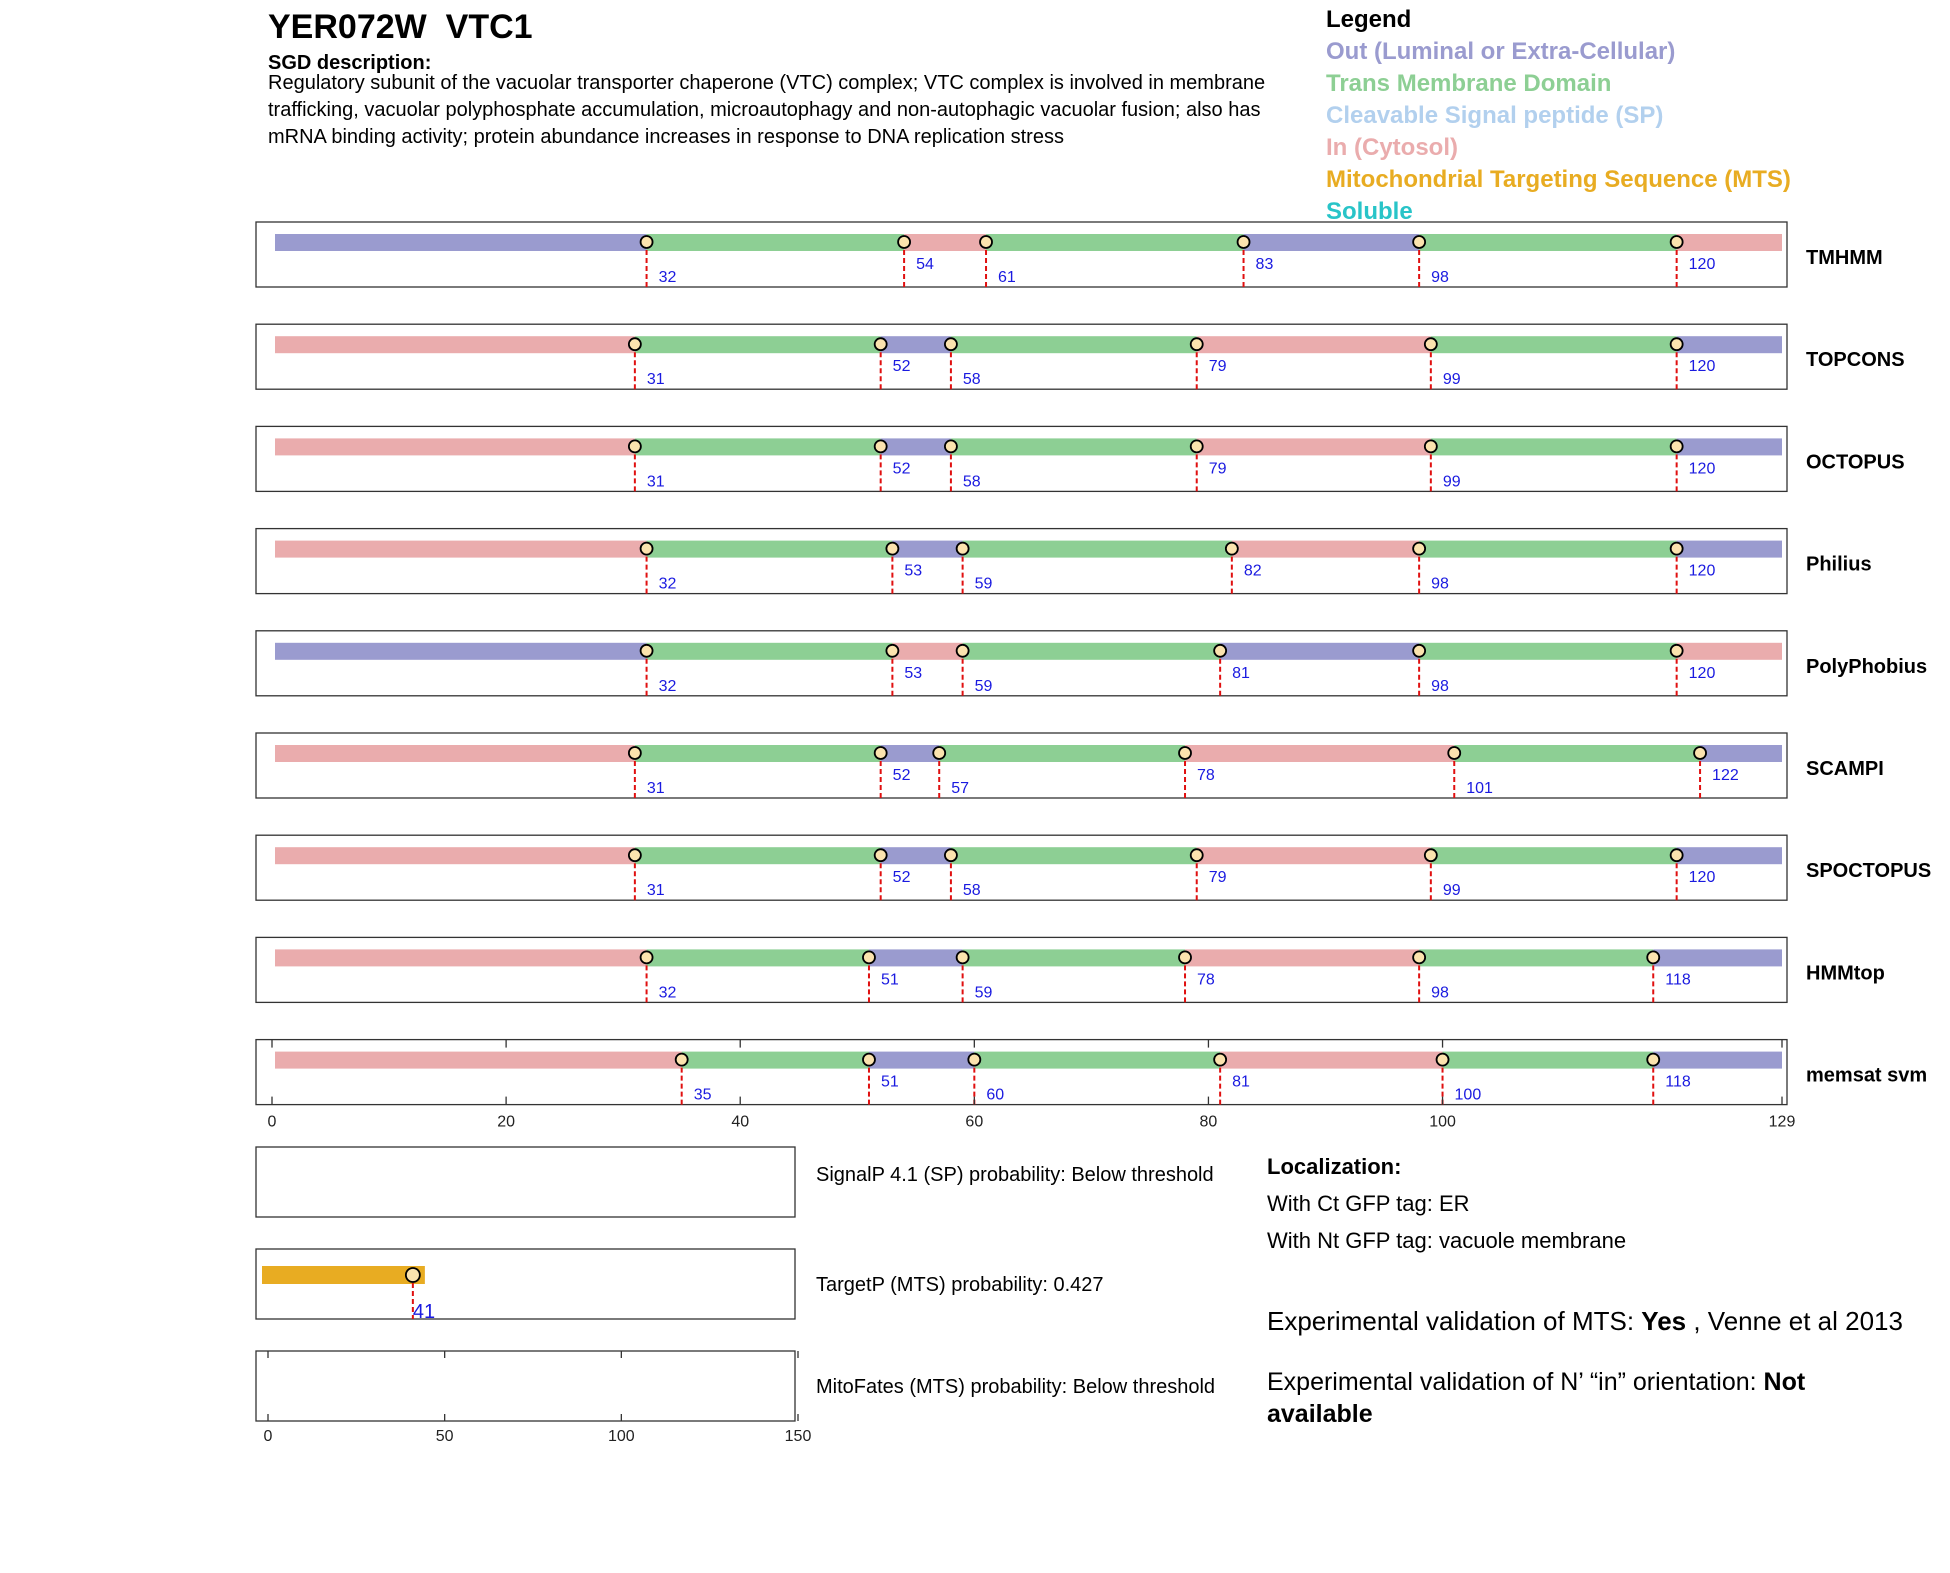 The height and width of the screenshot is (1573, 1950). I want to click on gene-name: VTC1, so click(489, 27).